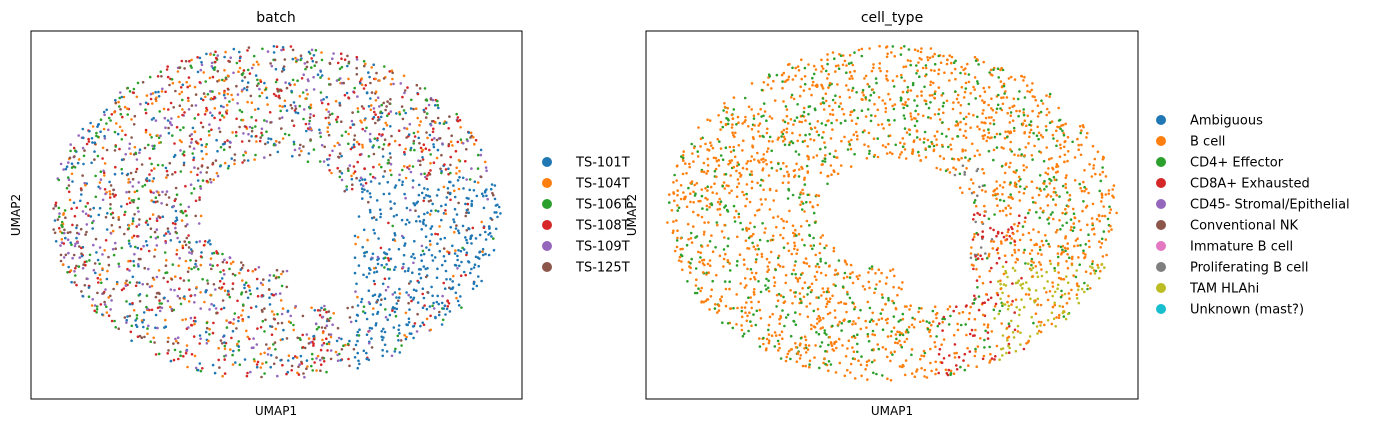 The height and width of the screenshot is (429, 1375). Describe the element at coordinates (602, 163) in the screenshot. I see `legend-label: TS-101T` at that location.